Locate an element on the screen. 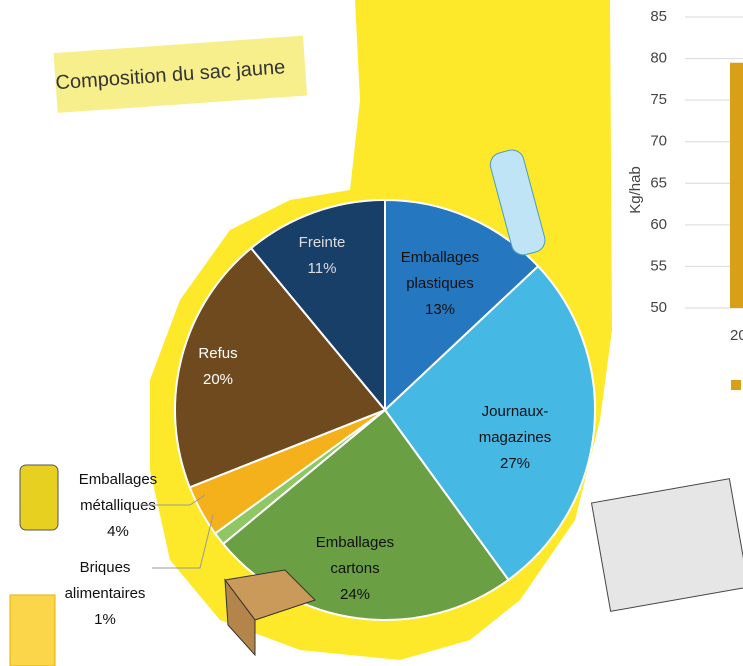 The image size is (743, 666). slice-value-label: 24% is located at coordinates (355, 594).